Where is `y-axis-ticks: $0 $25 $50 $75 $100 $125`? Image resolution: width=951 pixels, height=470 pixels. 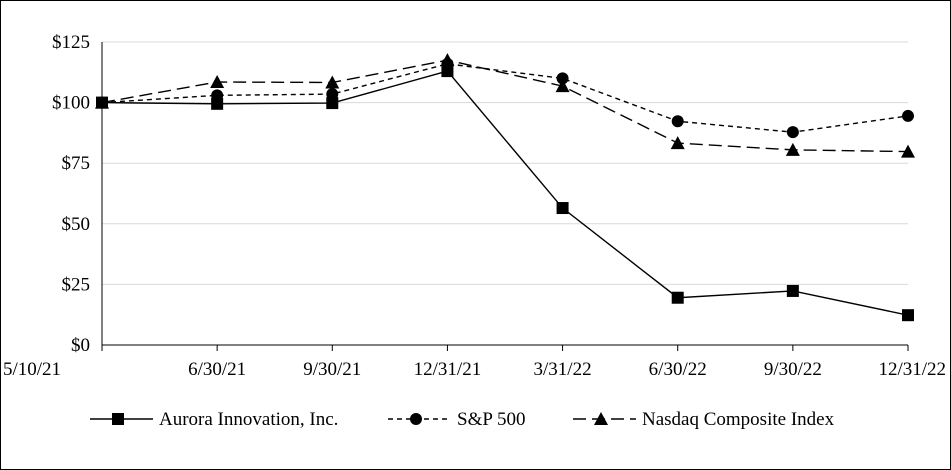 y-axis-ticks: $0 $25 $50 $75 $100 $125 is located at coordinates (71, 194).